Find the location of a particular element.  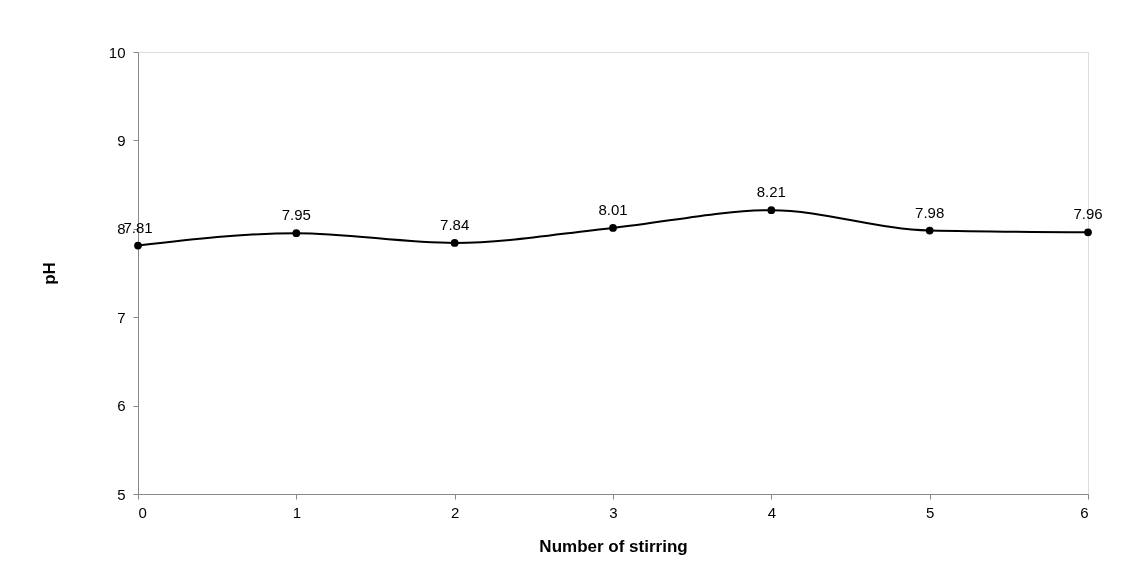

x-axis-title: Number of stirring is located at coordinates (613, 546).